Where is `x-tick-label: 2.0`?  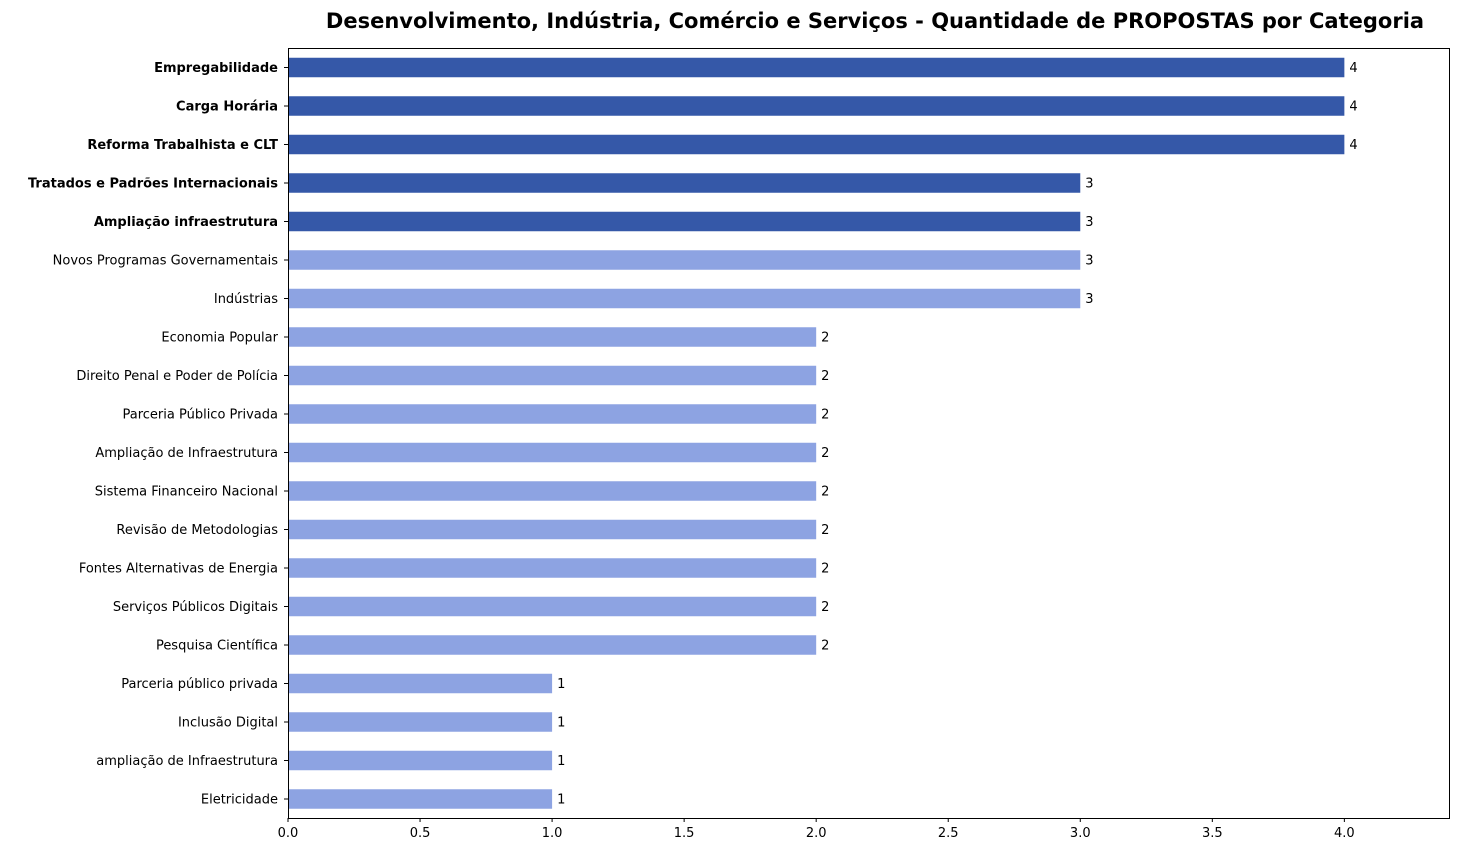
x-tick-label: 2.0 is located at coordinates (816, 833).